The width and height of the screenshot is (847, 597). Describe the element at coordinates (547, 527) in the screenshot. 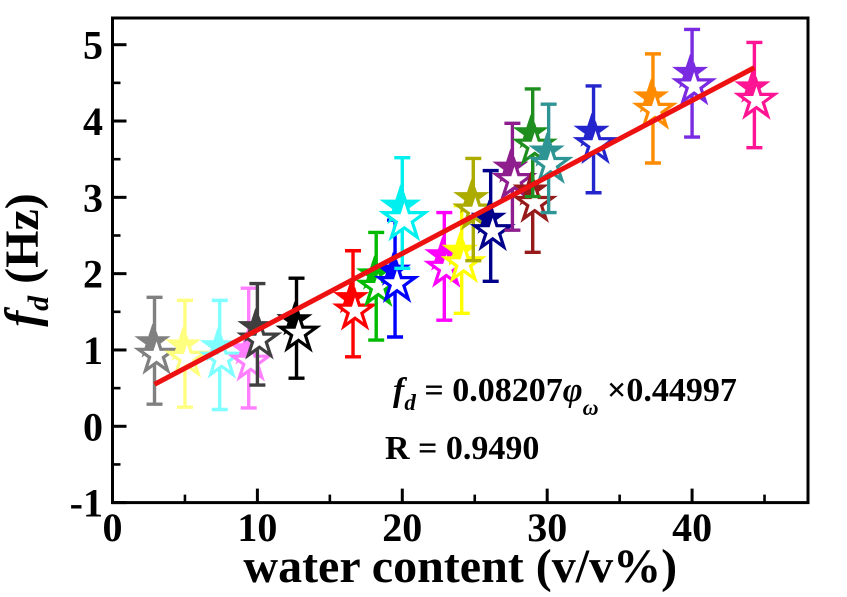

I see `x-tick-label: 30` at that location.